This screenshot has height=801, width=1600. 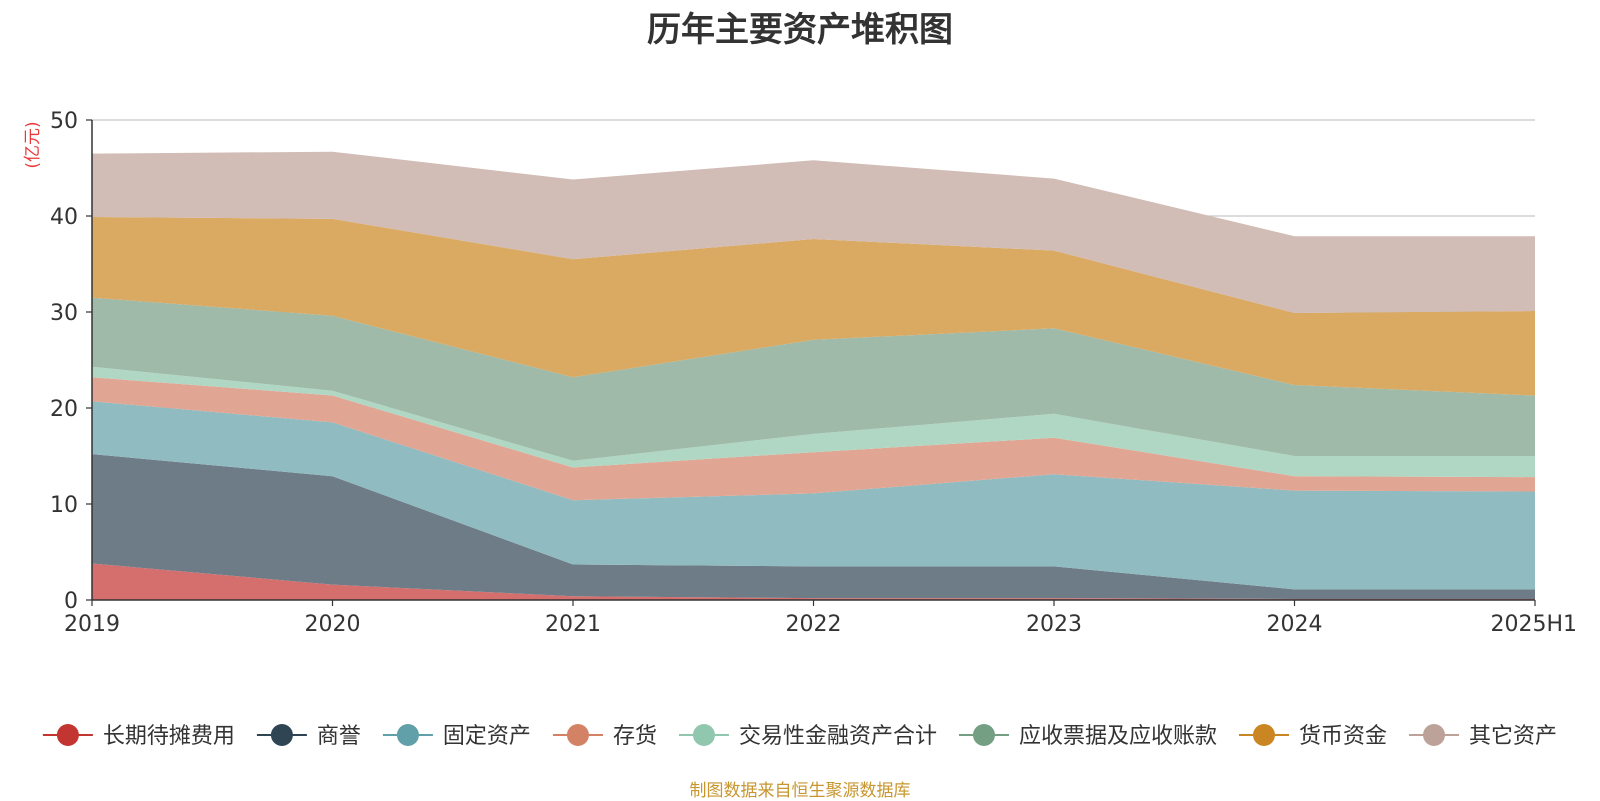 I want to click on y-axis-unit-label: (亿元), so click(x=33, y=144).